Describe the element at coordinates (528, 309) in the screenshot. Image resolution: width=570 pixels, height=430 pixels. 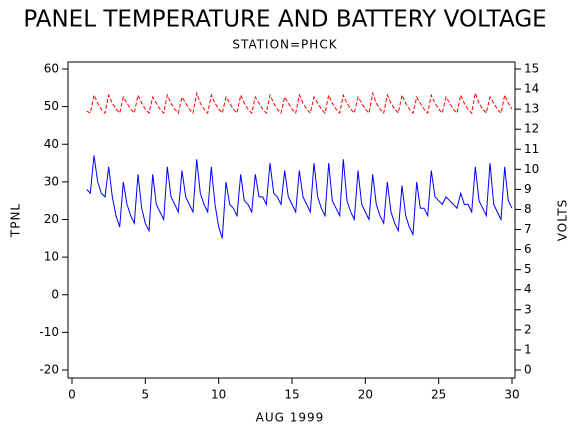
I see `y2-tick-label: 3` at that location.